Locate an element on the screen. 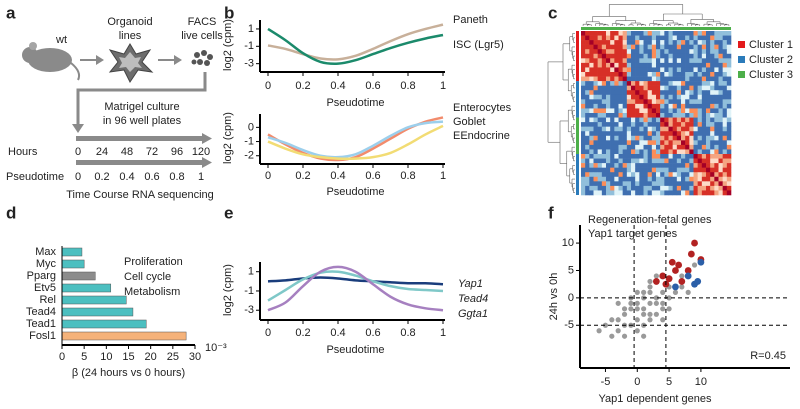  y-tick-label: -3 is located at coordinates (249, 64).